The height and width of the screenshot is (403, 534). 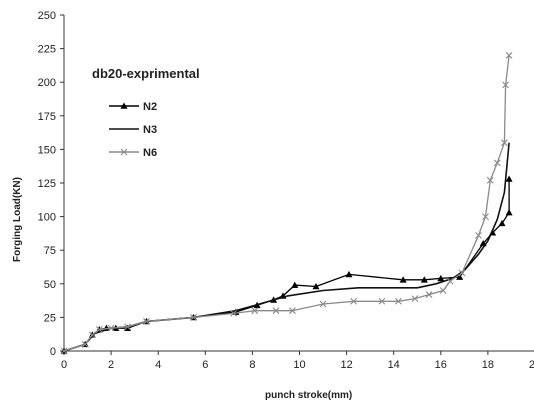 I want to click on x-tick-label: 12, so click(x=346, y=365).